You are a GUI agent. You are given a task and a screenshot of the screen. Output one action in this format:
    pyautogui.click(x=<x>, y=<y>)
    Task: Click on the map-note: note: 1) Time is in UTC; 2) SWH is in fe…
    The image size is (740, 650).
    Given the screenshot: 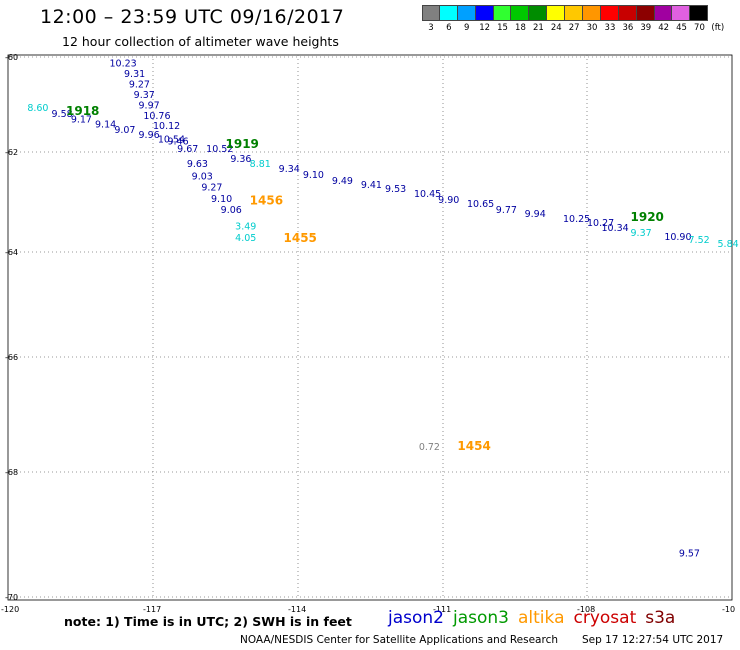 What is the action you would take?
    pyautogui.click(x=208, y=621)
    